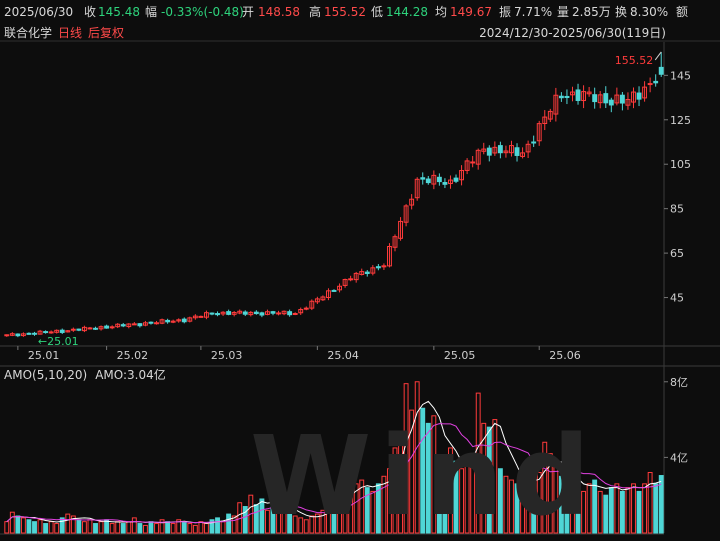 This screenshot has height=541, width=720. I want to click on close-value: 145.48, so click(119, 12).